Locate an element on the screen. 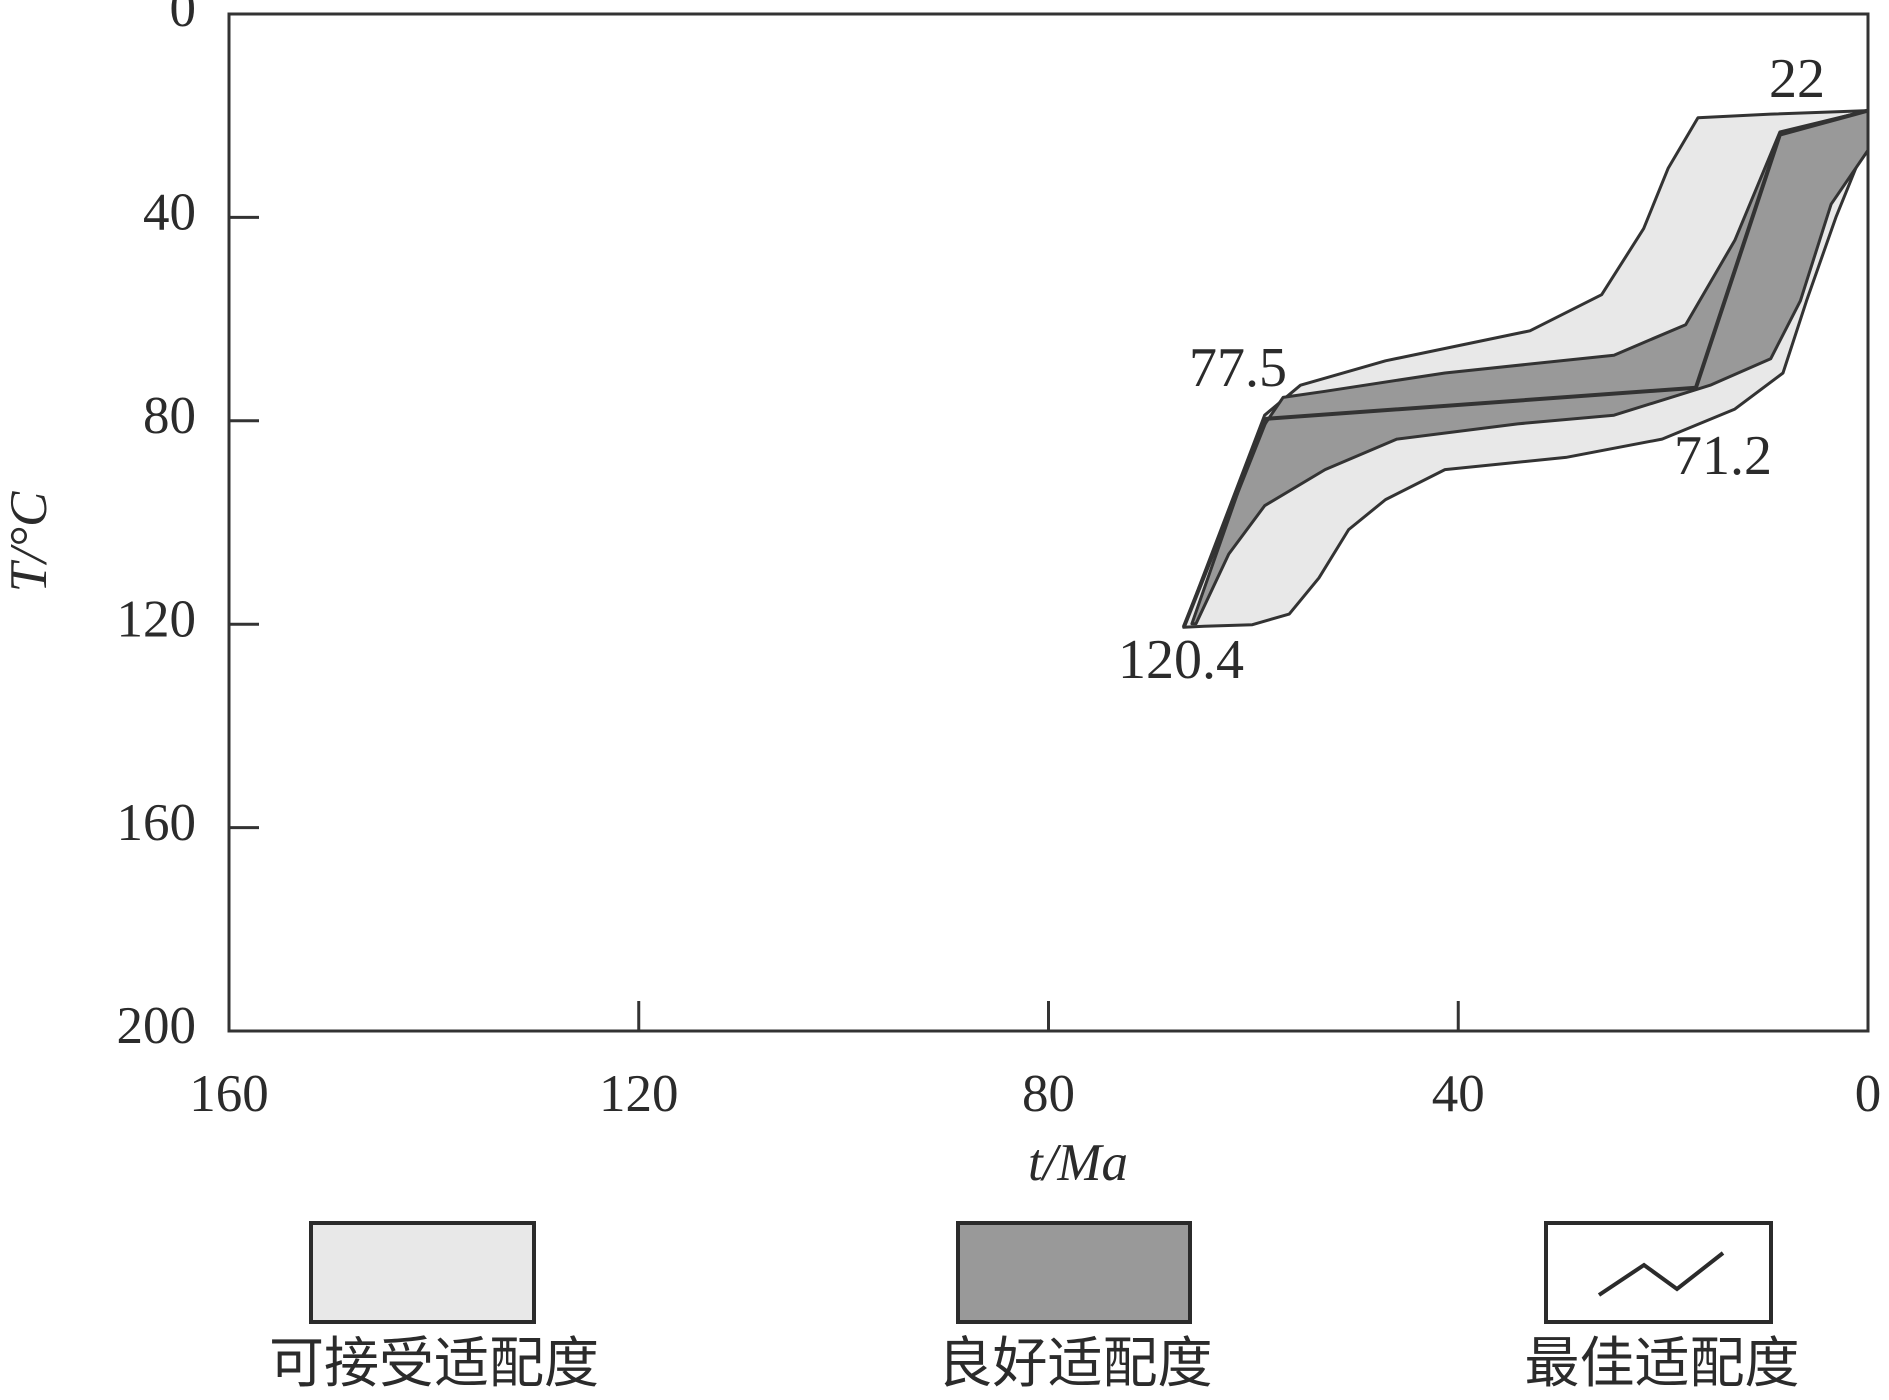 This screenshot has width=1889, height=1400. x-tick-label: 80 is located at coordinates (1048, 1094).